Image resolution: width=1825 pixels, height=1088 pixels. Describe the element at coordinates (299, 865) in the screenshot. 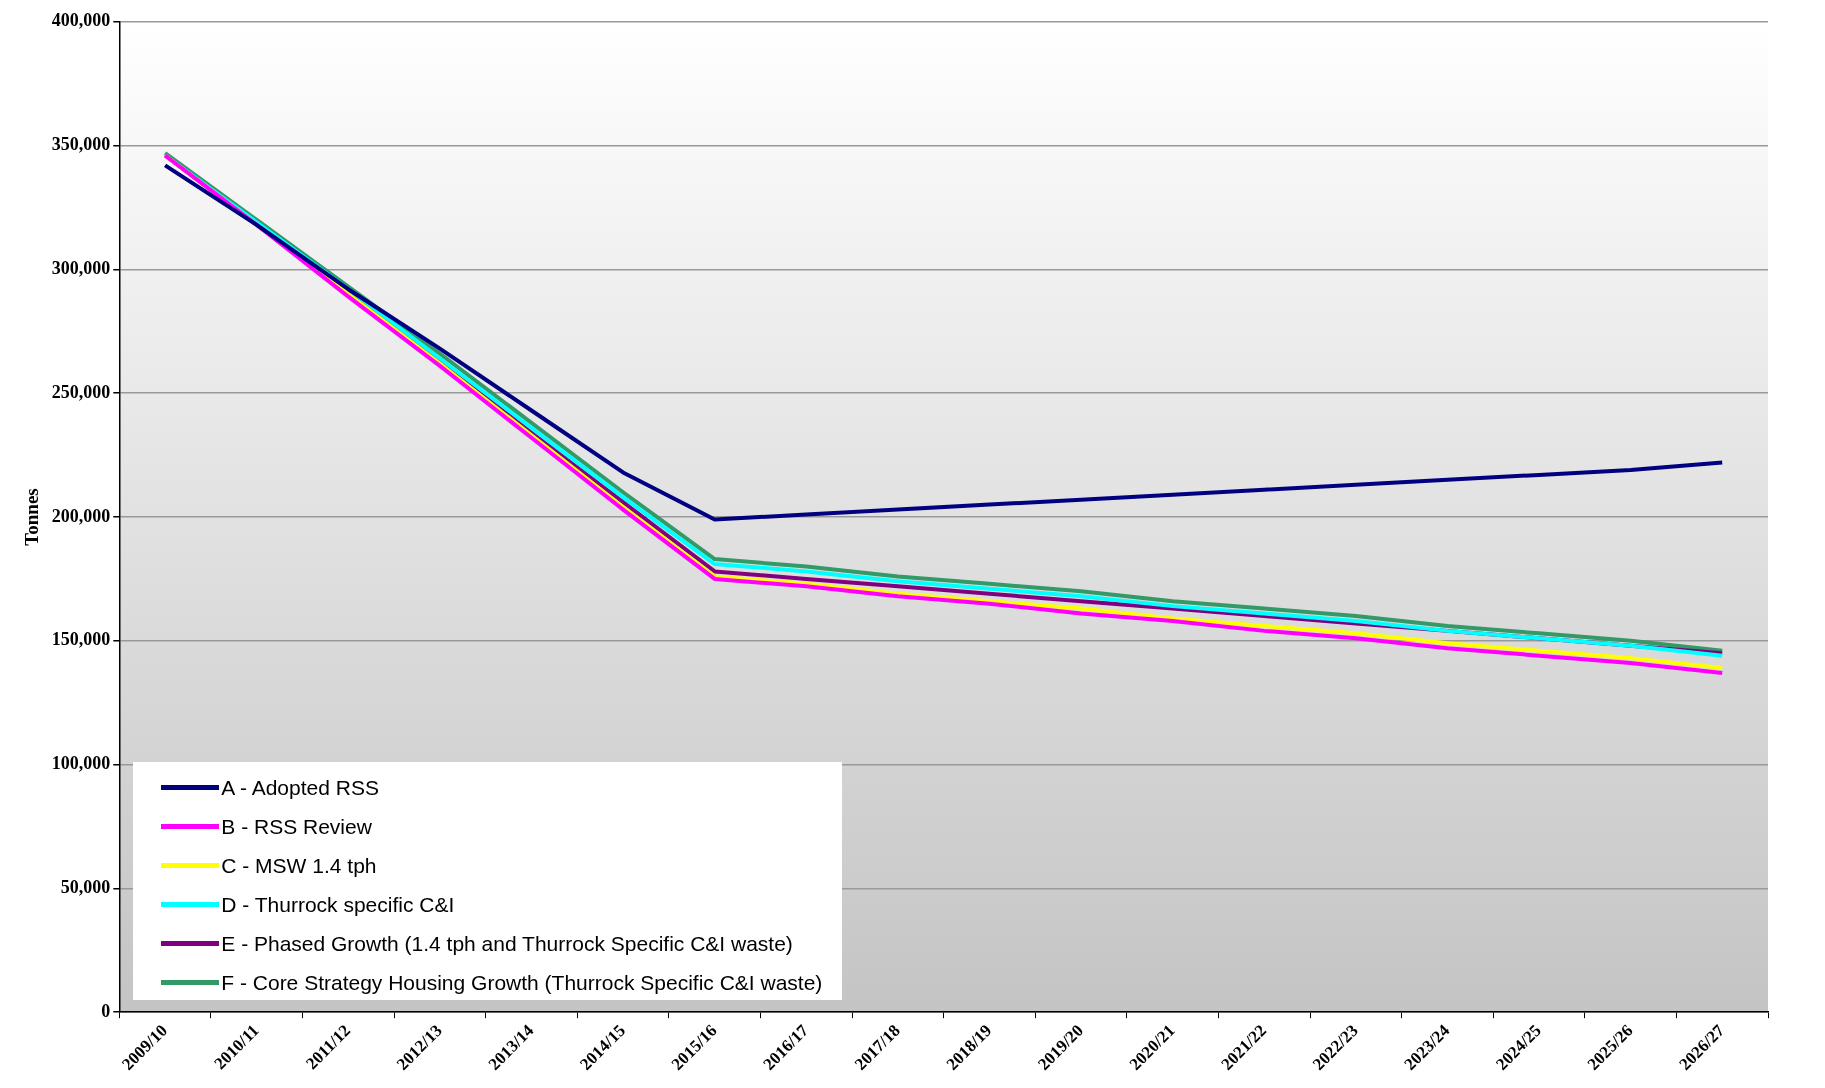

I see `legend-label: C - MSW 1.4 tph` at that location.